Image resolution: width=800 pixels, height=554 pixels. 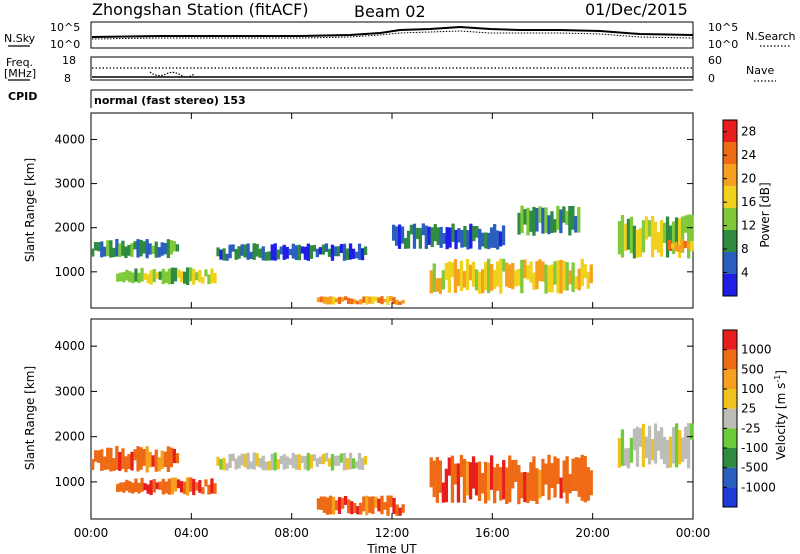 What do you see at coordinates (65, 27) in the screenshot?
I see `nsky-tick-top: 10^5` at bounding box center [65, 27].